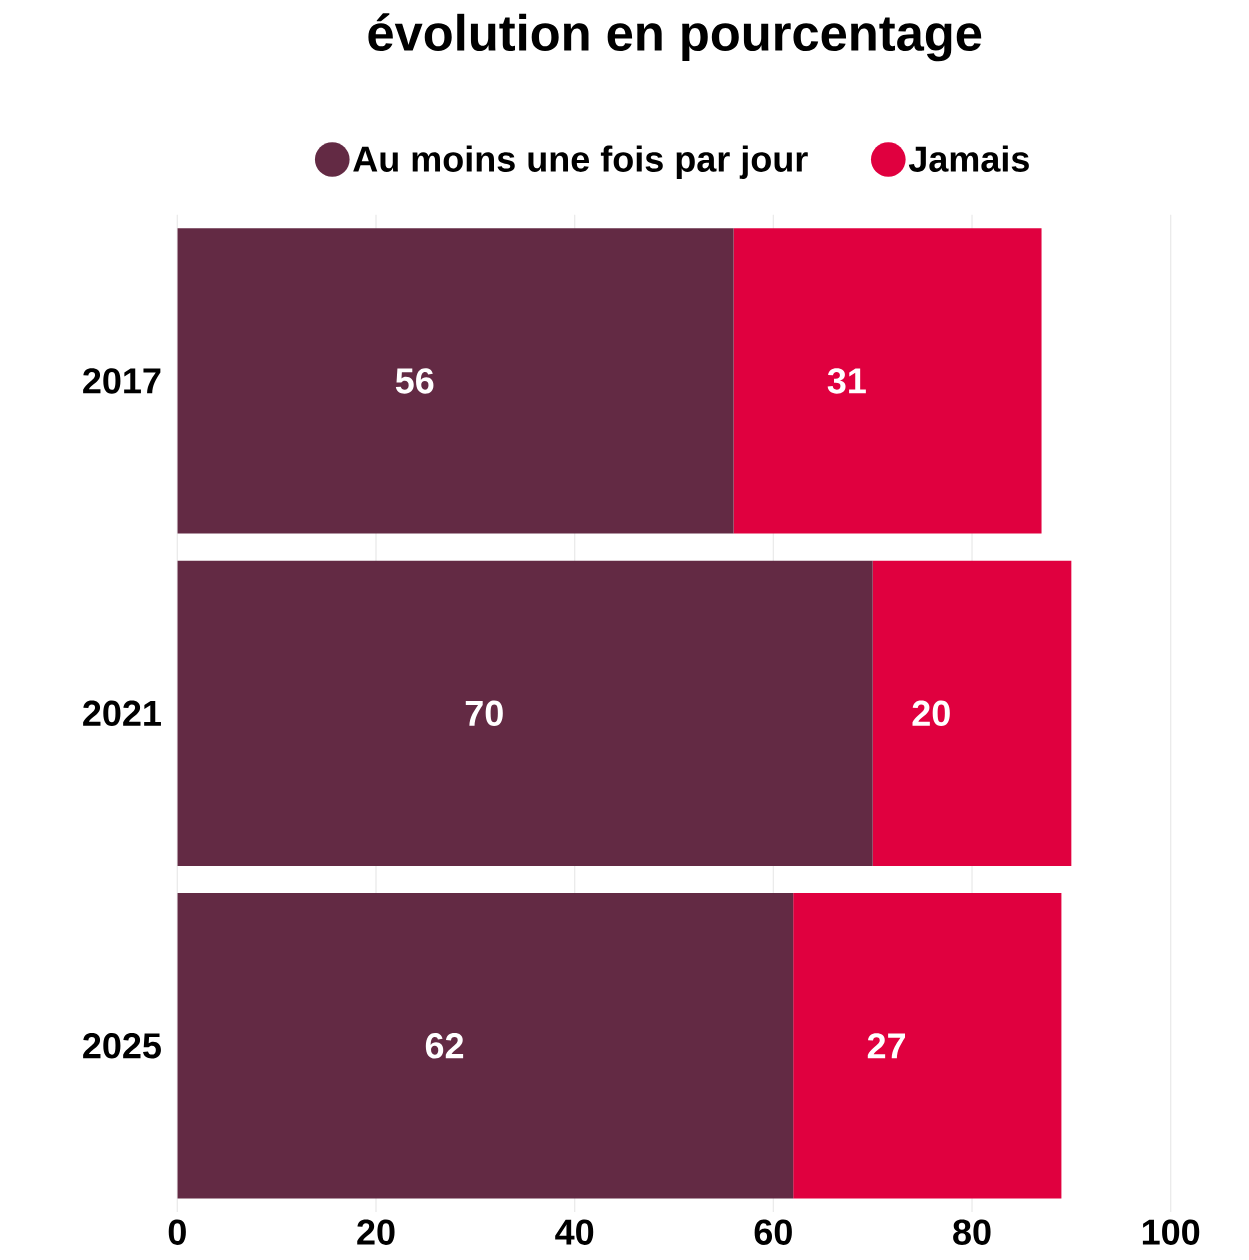 The width and height of the screenshot is (1249, 1260). Describe the element at coordinates (968, 158) in the screenshot. I see `legend-label: Jamais` at that location.